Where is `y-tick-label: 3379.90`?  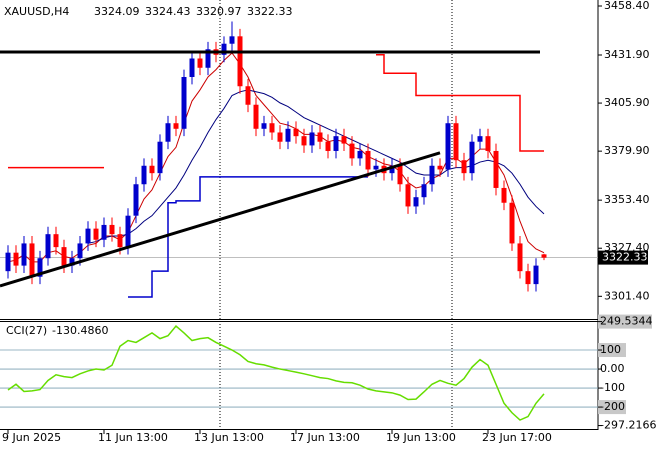
y-tick-label: 3379.90 is located at coordinates (627, 150).